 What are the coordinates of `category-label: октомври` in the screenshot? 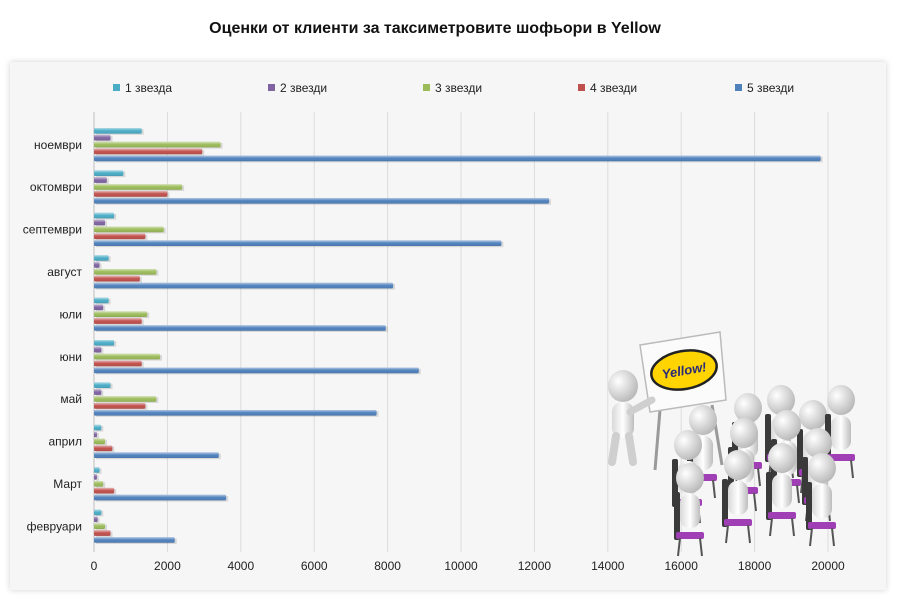 It's located at (56, 187).